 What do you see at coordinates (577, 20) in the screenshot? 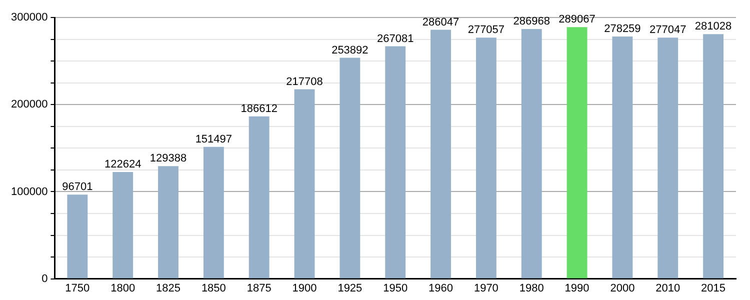
I see `data-label: 289067` at bounding box center [577, 20].